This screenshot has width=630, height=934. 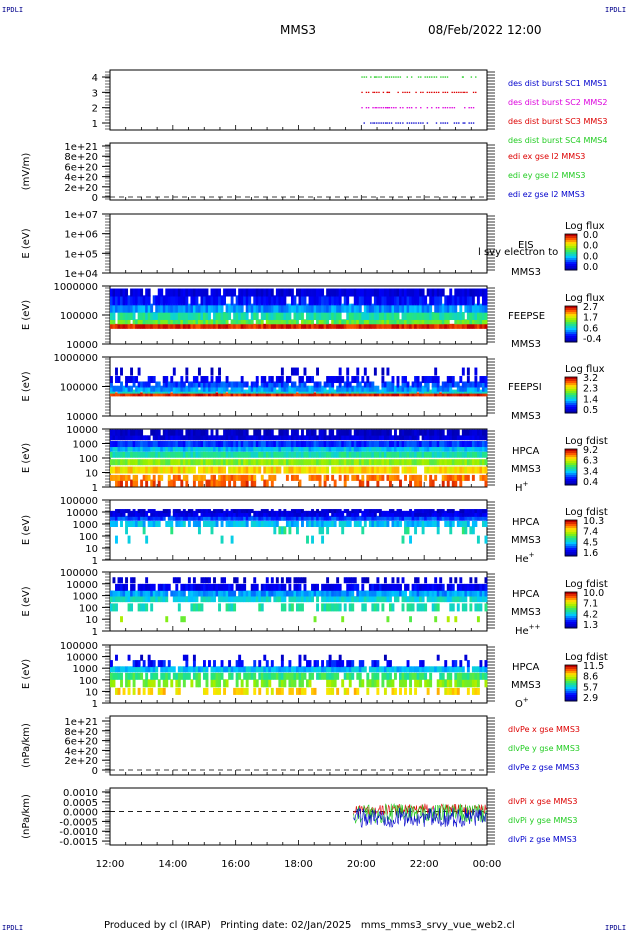 I want to click on colorbar-title: Log fdist, so click(x=586, y=441).